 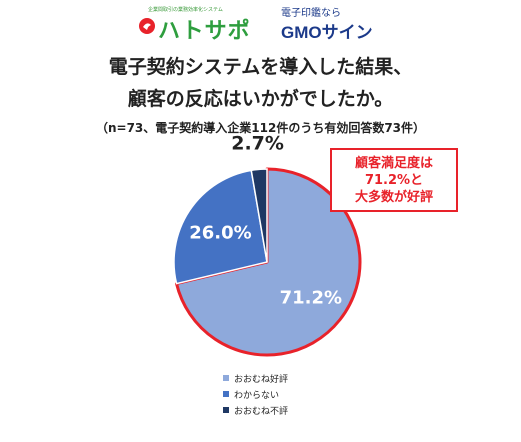 What do you see at coordinates (260, 128) in the screenshot?
I see `chart-subtitle: （n=73、電子契約導入企業112件のうち有効回答数73件）` at bounding box center [260, 128].